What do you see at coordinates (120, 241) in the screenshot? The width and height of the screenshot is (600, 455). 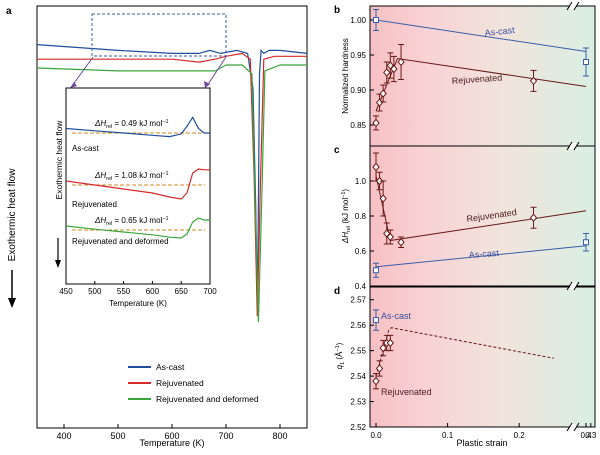 I see `inset-label-deformed: Rejuvenated and deformed` at bounding box center [120, 241].